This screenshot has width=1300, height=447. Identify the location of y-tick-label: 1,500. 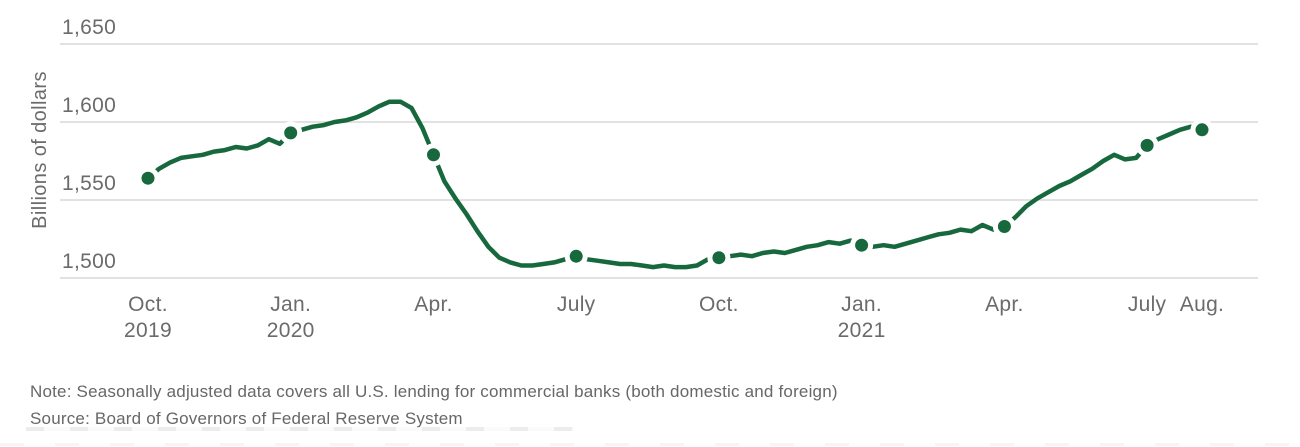
(89, 261).